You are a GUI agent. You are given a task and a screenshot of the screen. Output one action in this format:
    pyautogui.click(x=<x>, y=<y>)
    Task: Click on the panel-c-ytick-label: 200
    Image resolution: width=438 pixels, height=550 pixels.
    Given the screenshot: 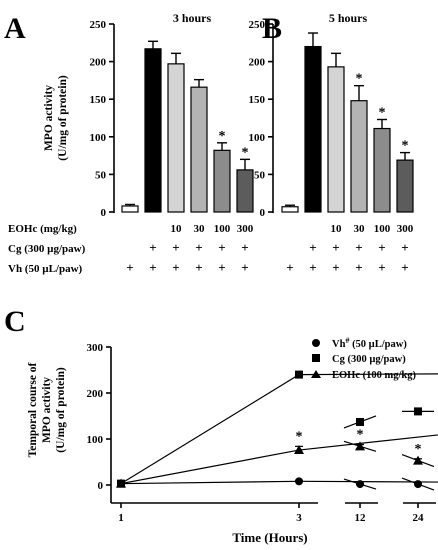 What is the action you would take?
    pyautogui.click(x=95, y=394)
    